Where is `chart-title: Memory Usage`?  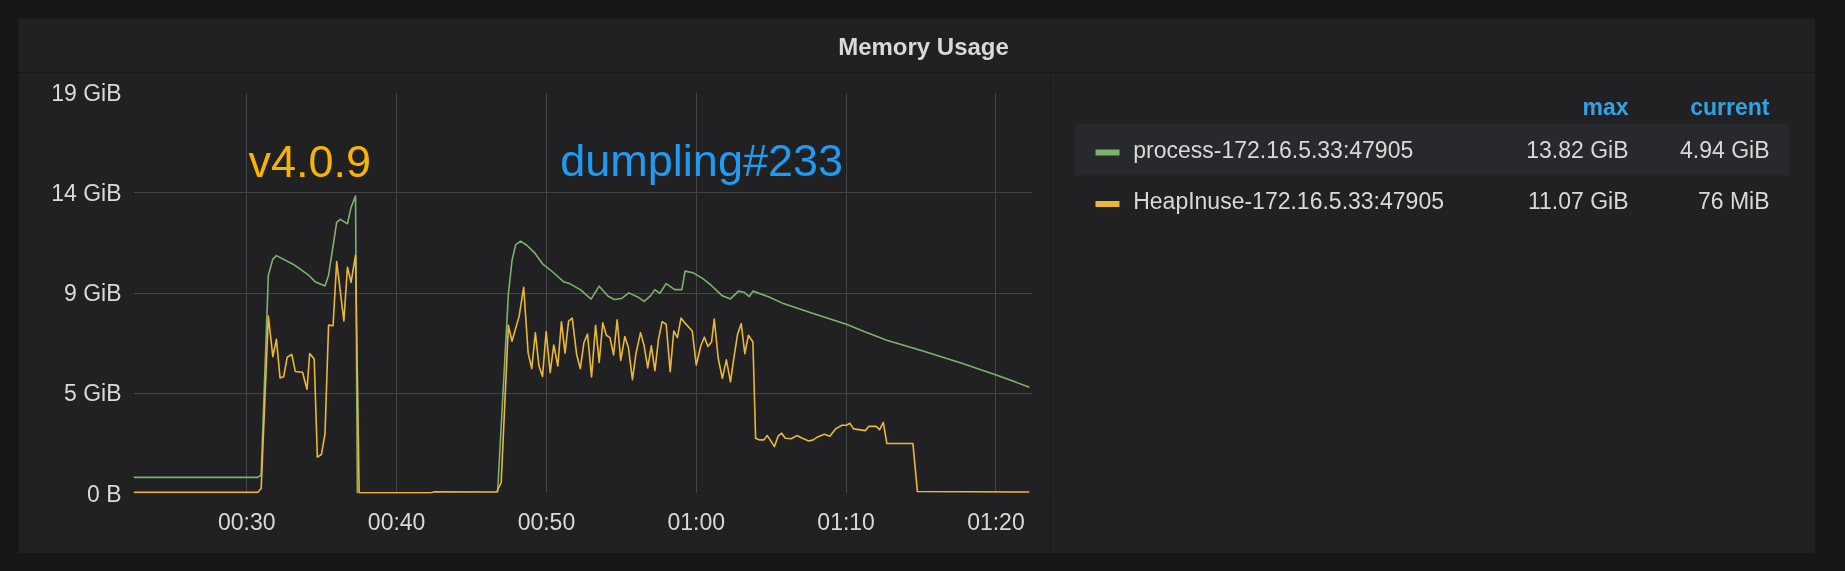
chart-title: Memory Usage is located at coordinates (923, 46).